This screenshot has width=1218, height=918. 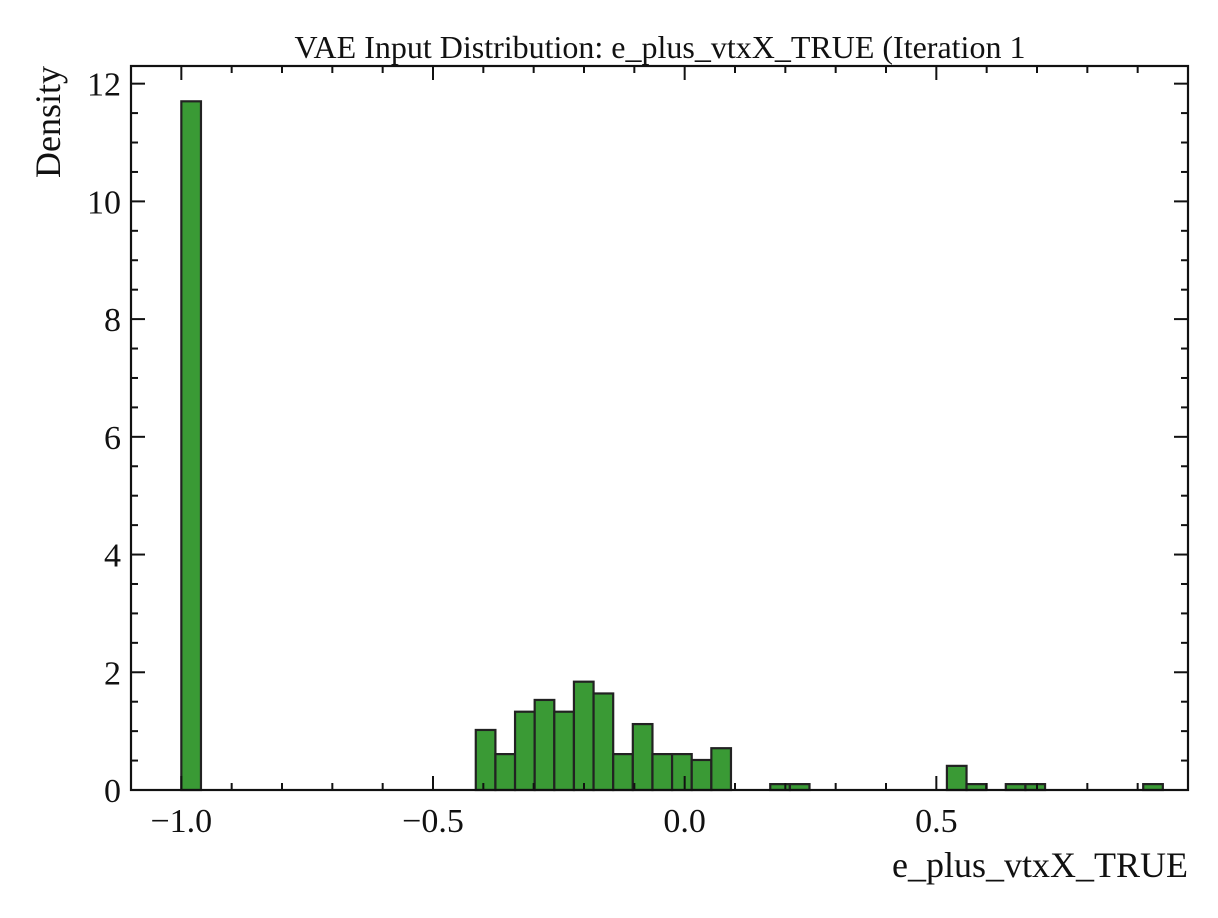 What do you see at coordinates (684, 821) in the screenshot?
I see `x-tick-label: 0.0` at bounding box center [684, 821].